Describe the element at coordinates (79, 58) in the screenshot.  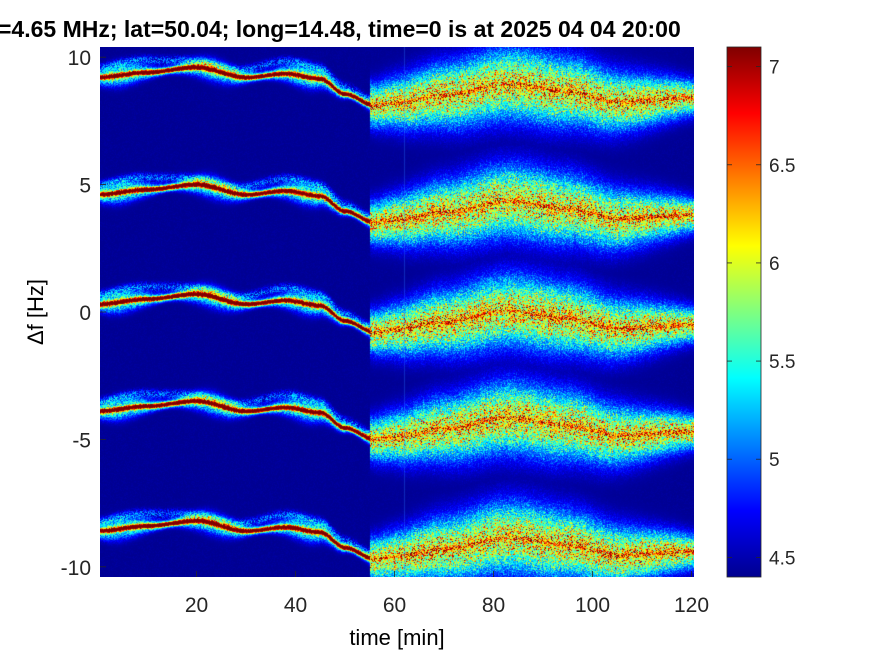
I see `y-tick-label: 10` at that location.